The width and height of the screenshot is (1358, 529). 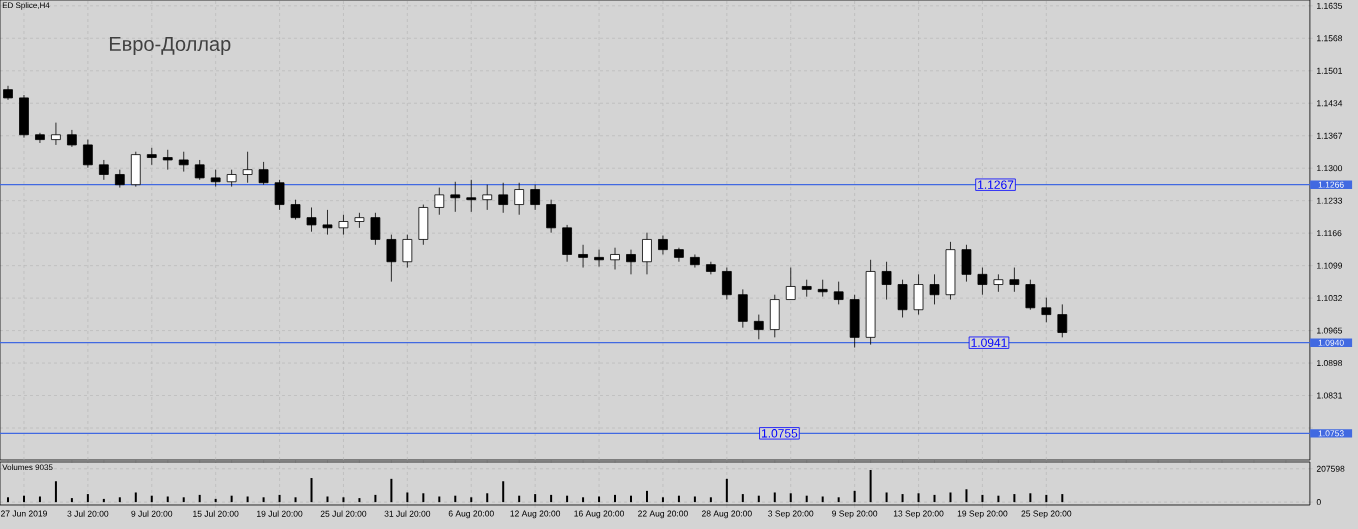 What do you see at coordinates (1330, 5) in the screenshot?
I see `y-tick-label: 1.1635` at bounding box center [1330, 5].